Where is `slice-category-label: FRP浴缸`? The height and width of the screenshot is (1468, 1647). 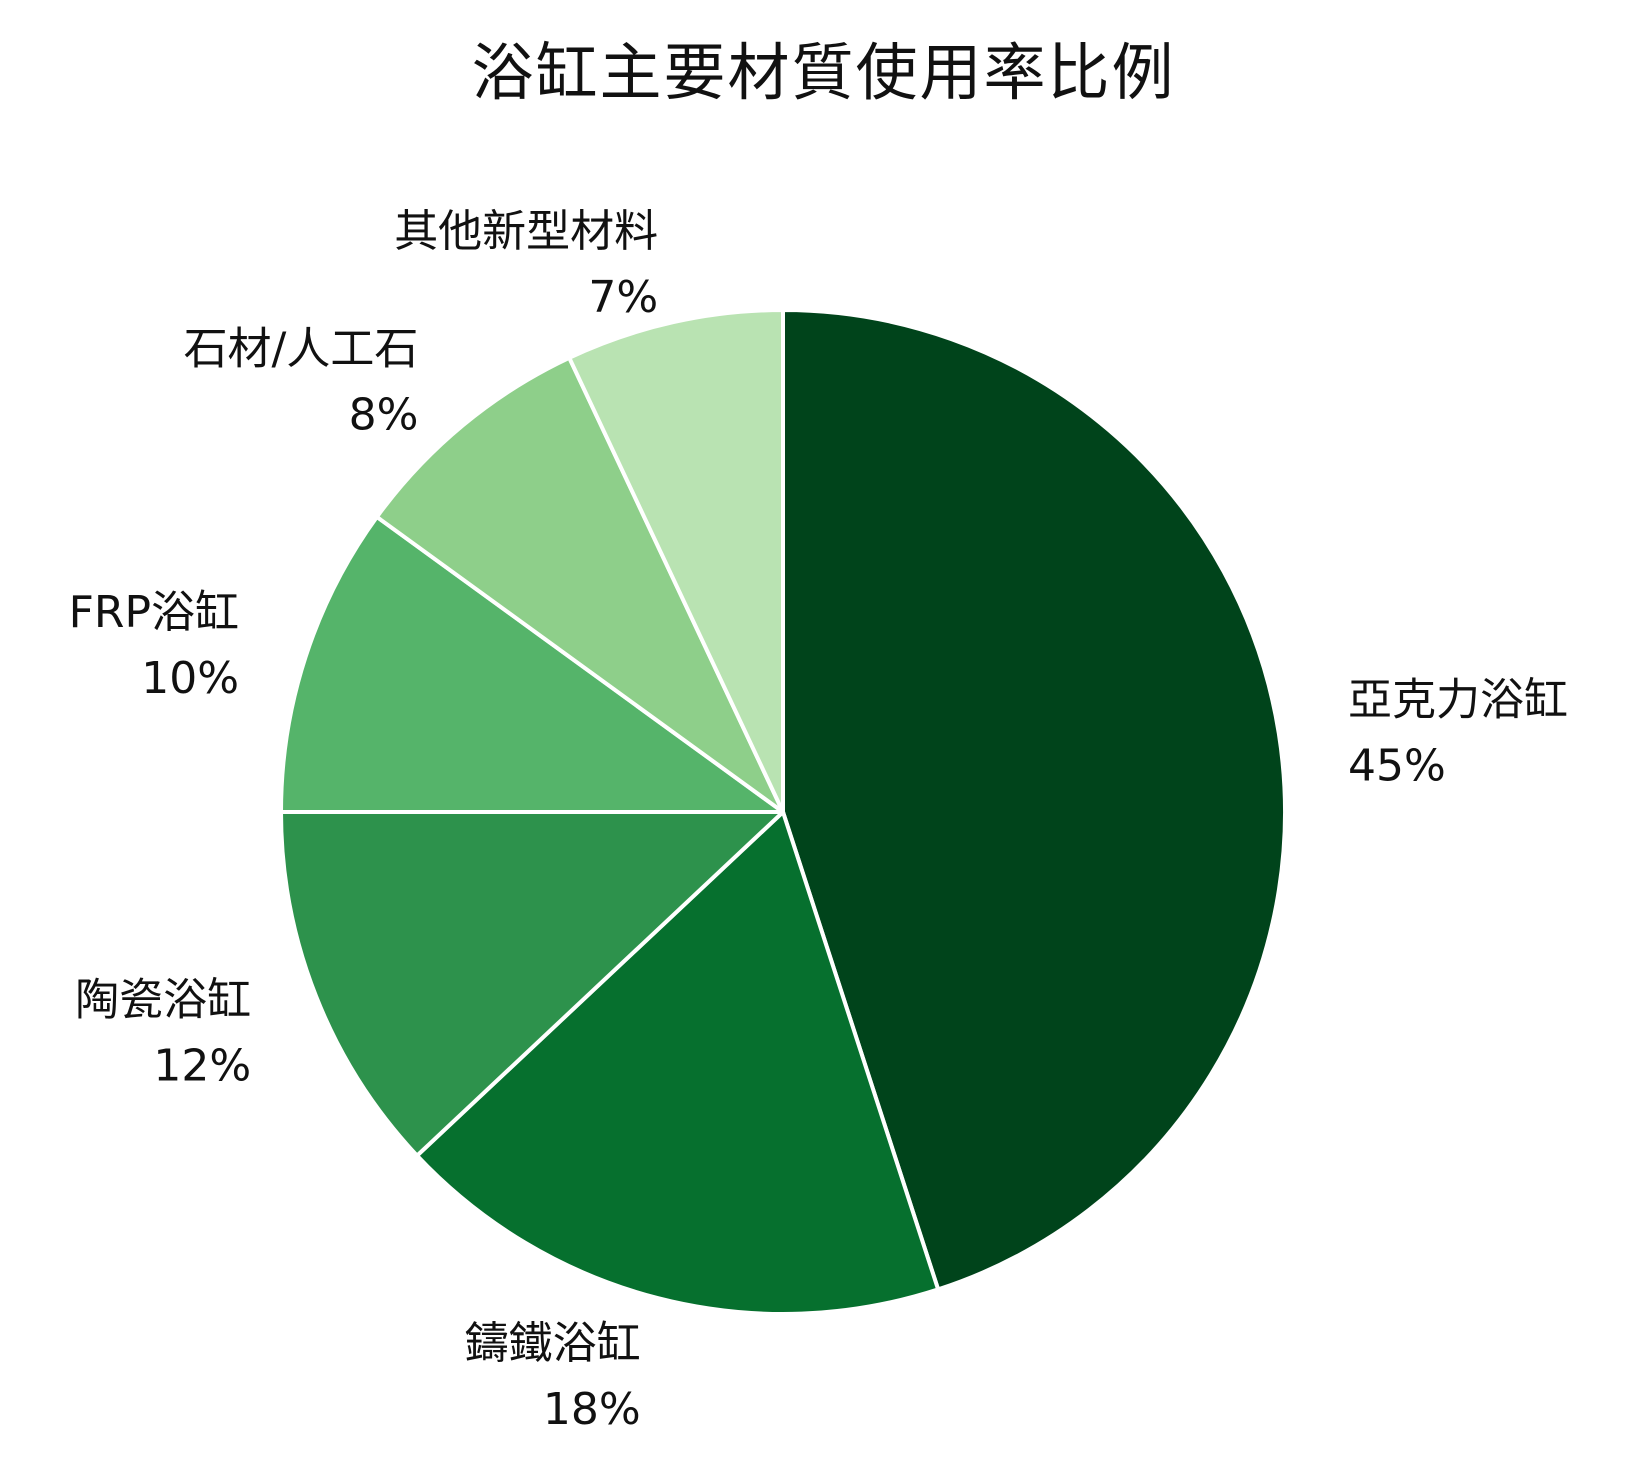
slice-category-label: FRP浴缸 is located at coordinates (154, 612).